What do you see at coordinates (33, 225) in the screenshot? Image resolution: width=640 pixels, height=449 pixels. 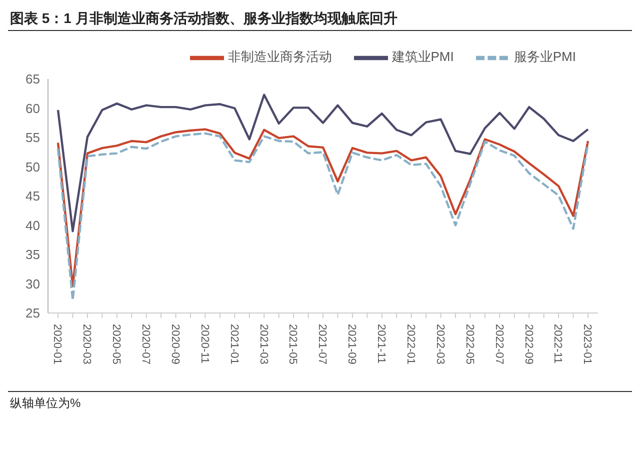 I see `y-tick-label: 40` at bounding box center [33, 225].